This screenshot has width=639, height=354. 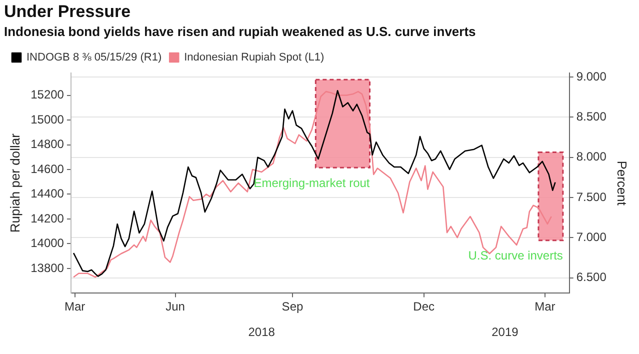 I want to click on y2-tick-label: 7.000, so click(x=591, y=237).